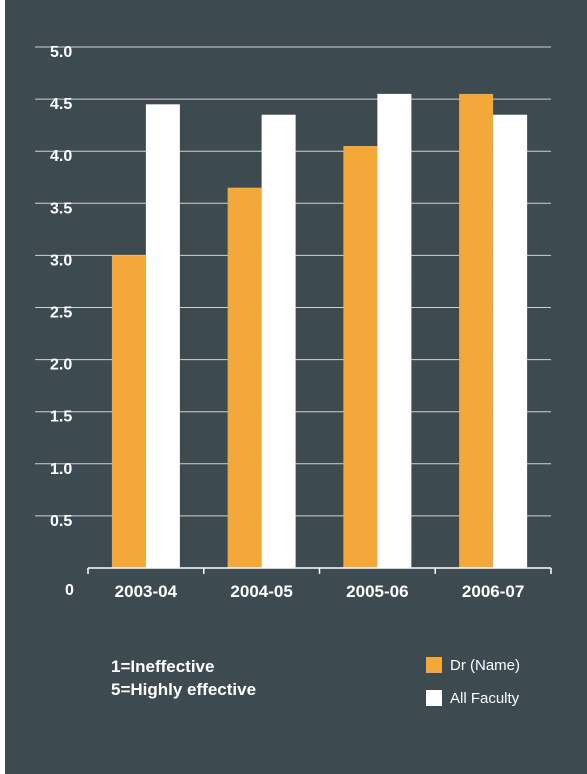  I want to click on scale-note-max: 5=Highly effective, so click(184, 689).